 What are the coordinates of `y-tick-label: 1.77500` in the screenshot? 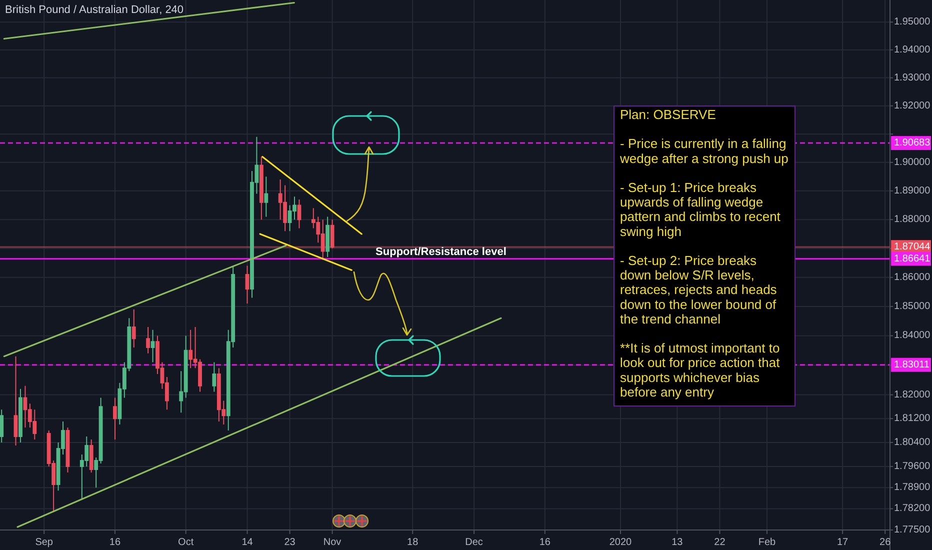 It's located at (912, 530).